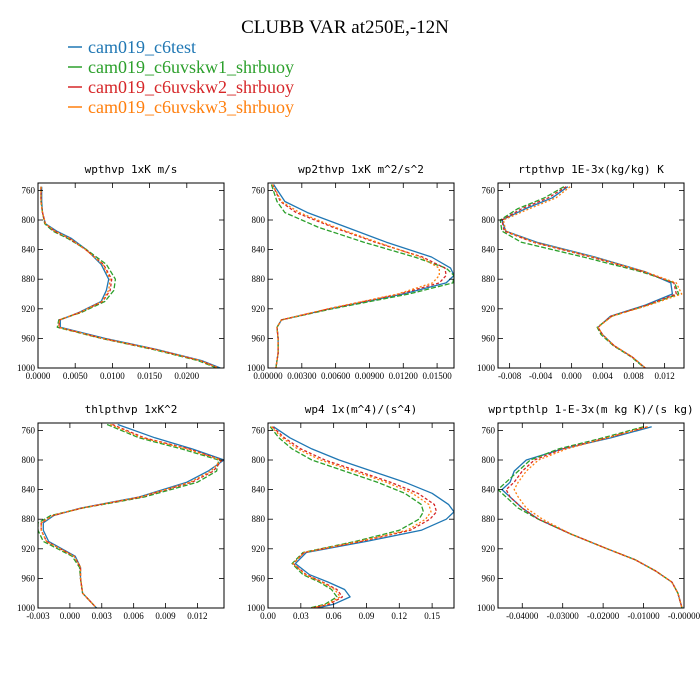 This screenshot has width=700, height=700. Describe the element at coordinates (541, 376) in the screenshot. I see `x-tick-label: -0.004` at that location.